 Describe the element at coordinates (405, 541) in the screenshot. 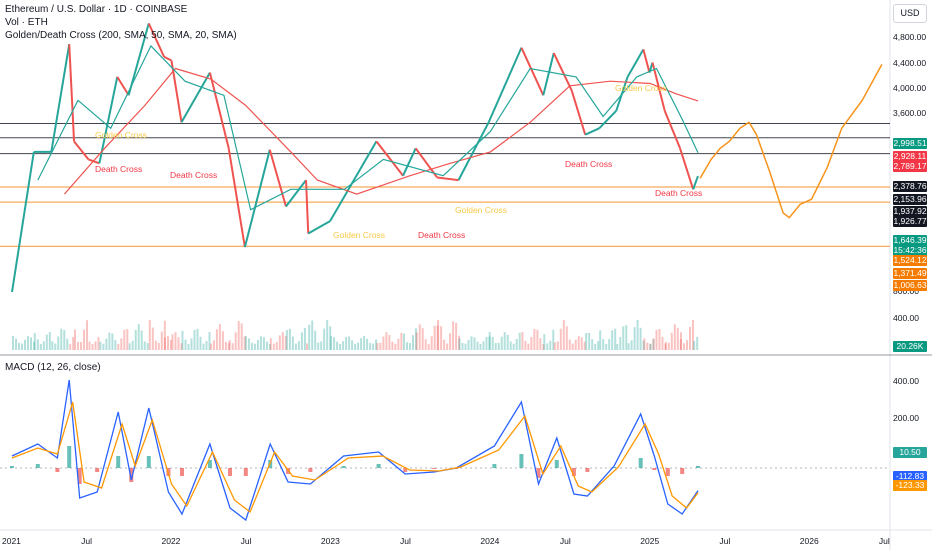

I see `time-axis-tick: Jul` at that location.